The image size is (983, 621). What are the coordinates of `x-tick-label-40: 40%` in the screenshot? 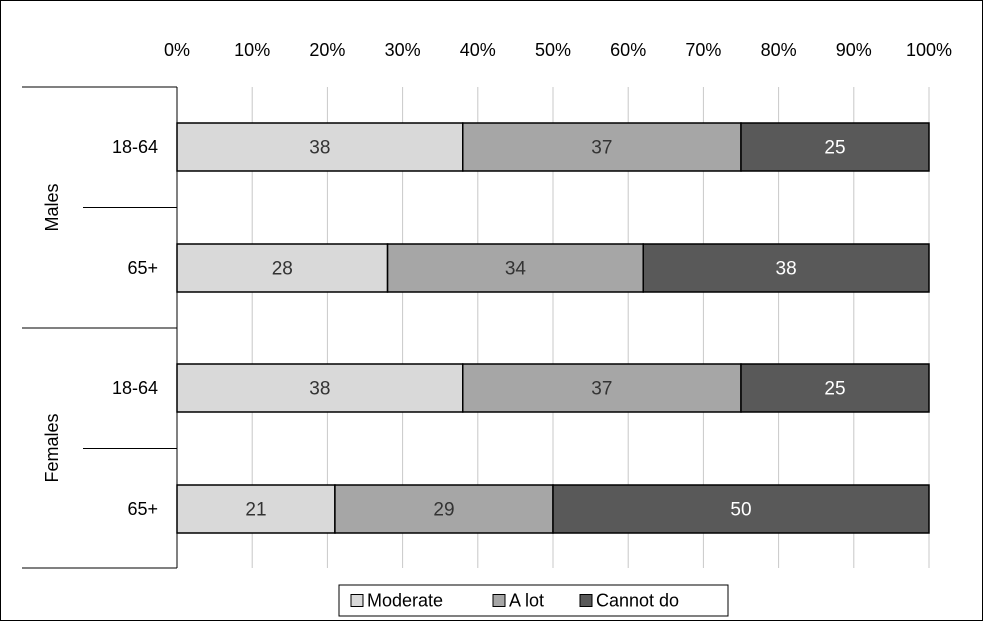 It's located at (478, 50).